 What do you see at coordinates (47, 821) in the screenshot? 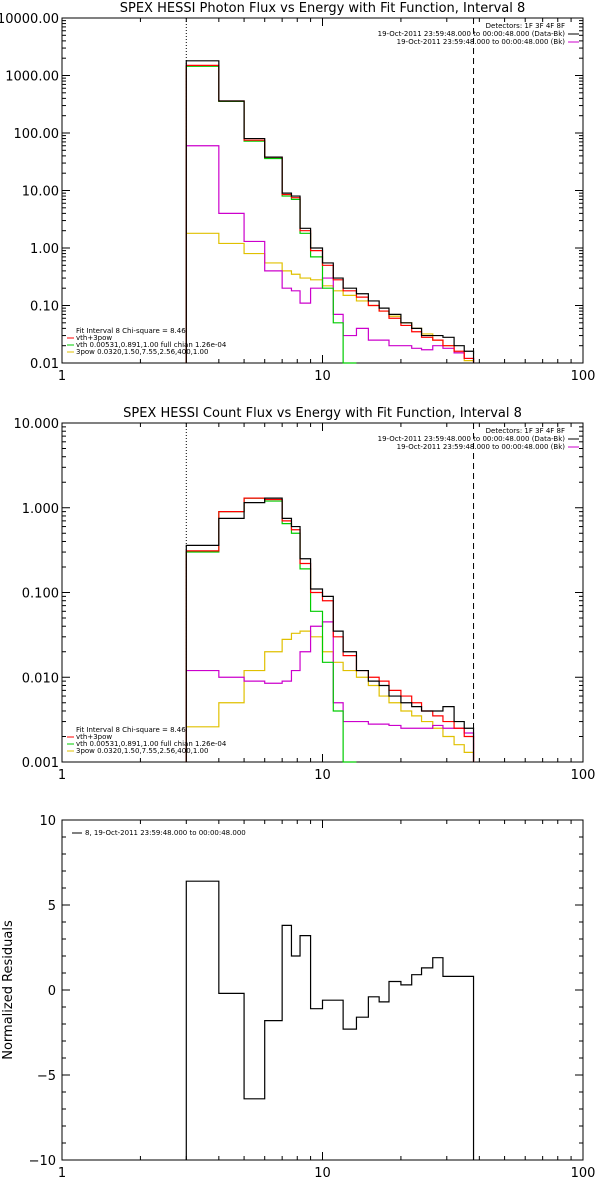
I see `y-tick-label: 10` at bounding box center [47, 821].